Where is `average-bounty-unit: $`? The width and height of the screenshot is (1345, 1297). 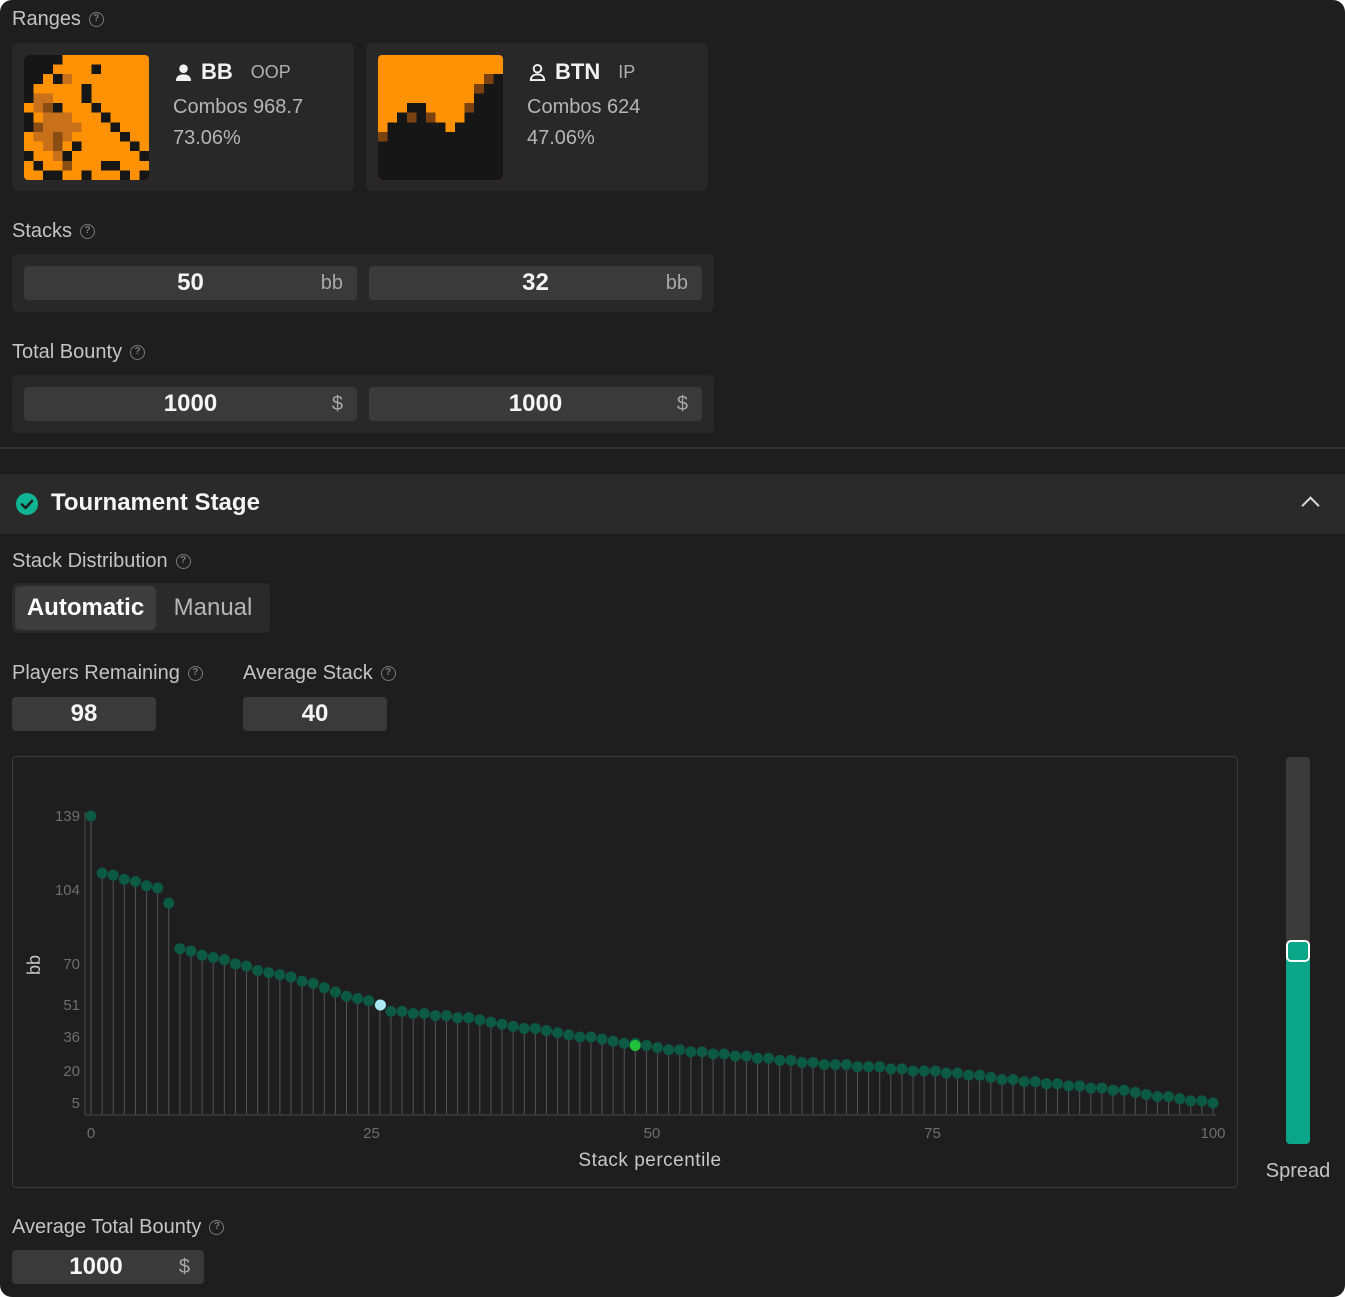
average-bounty-unit: $ is located at coordinates (184, 1267).